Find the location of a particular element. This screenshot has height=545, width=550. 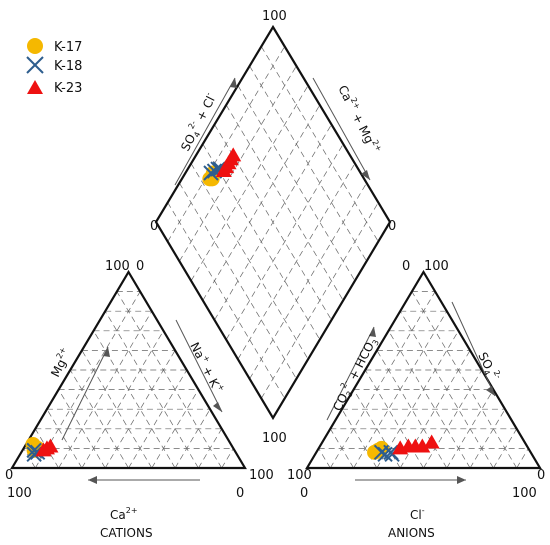

legend: K-17 K-18 K-23 is located at coordinates (54, 67).